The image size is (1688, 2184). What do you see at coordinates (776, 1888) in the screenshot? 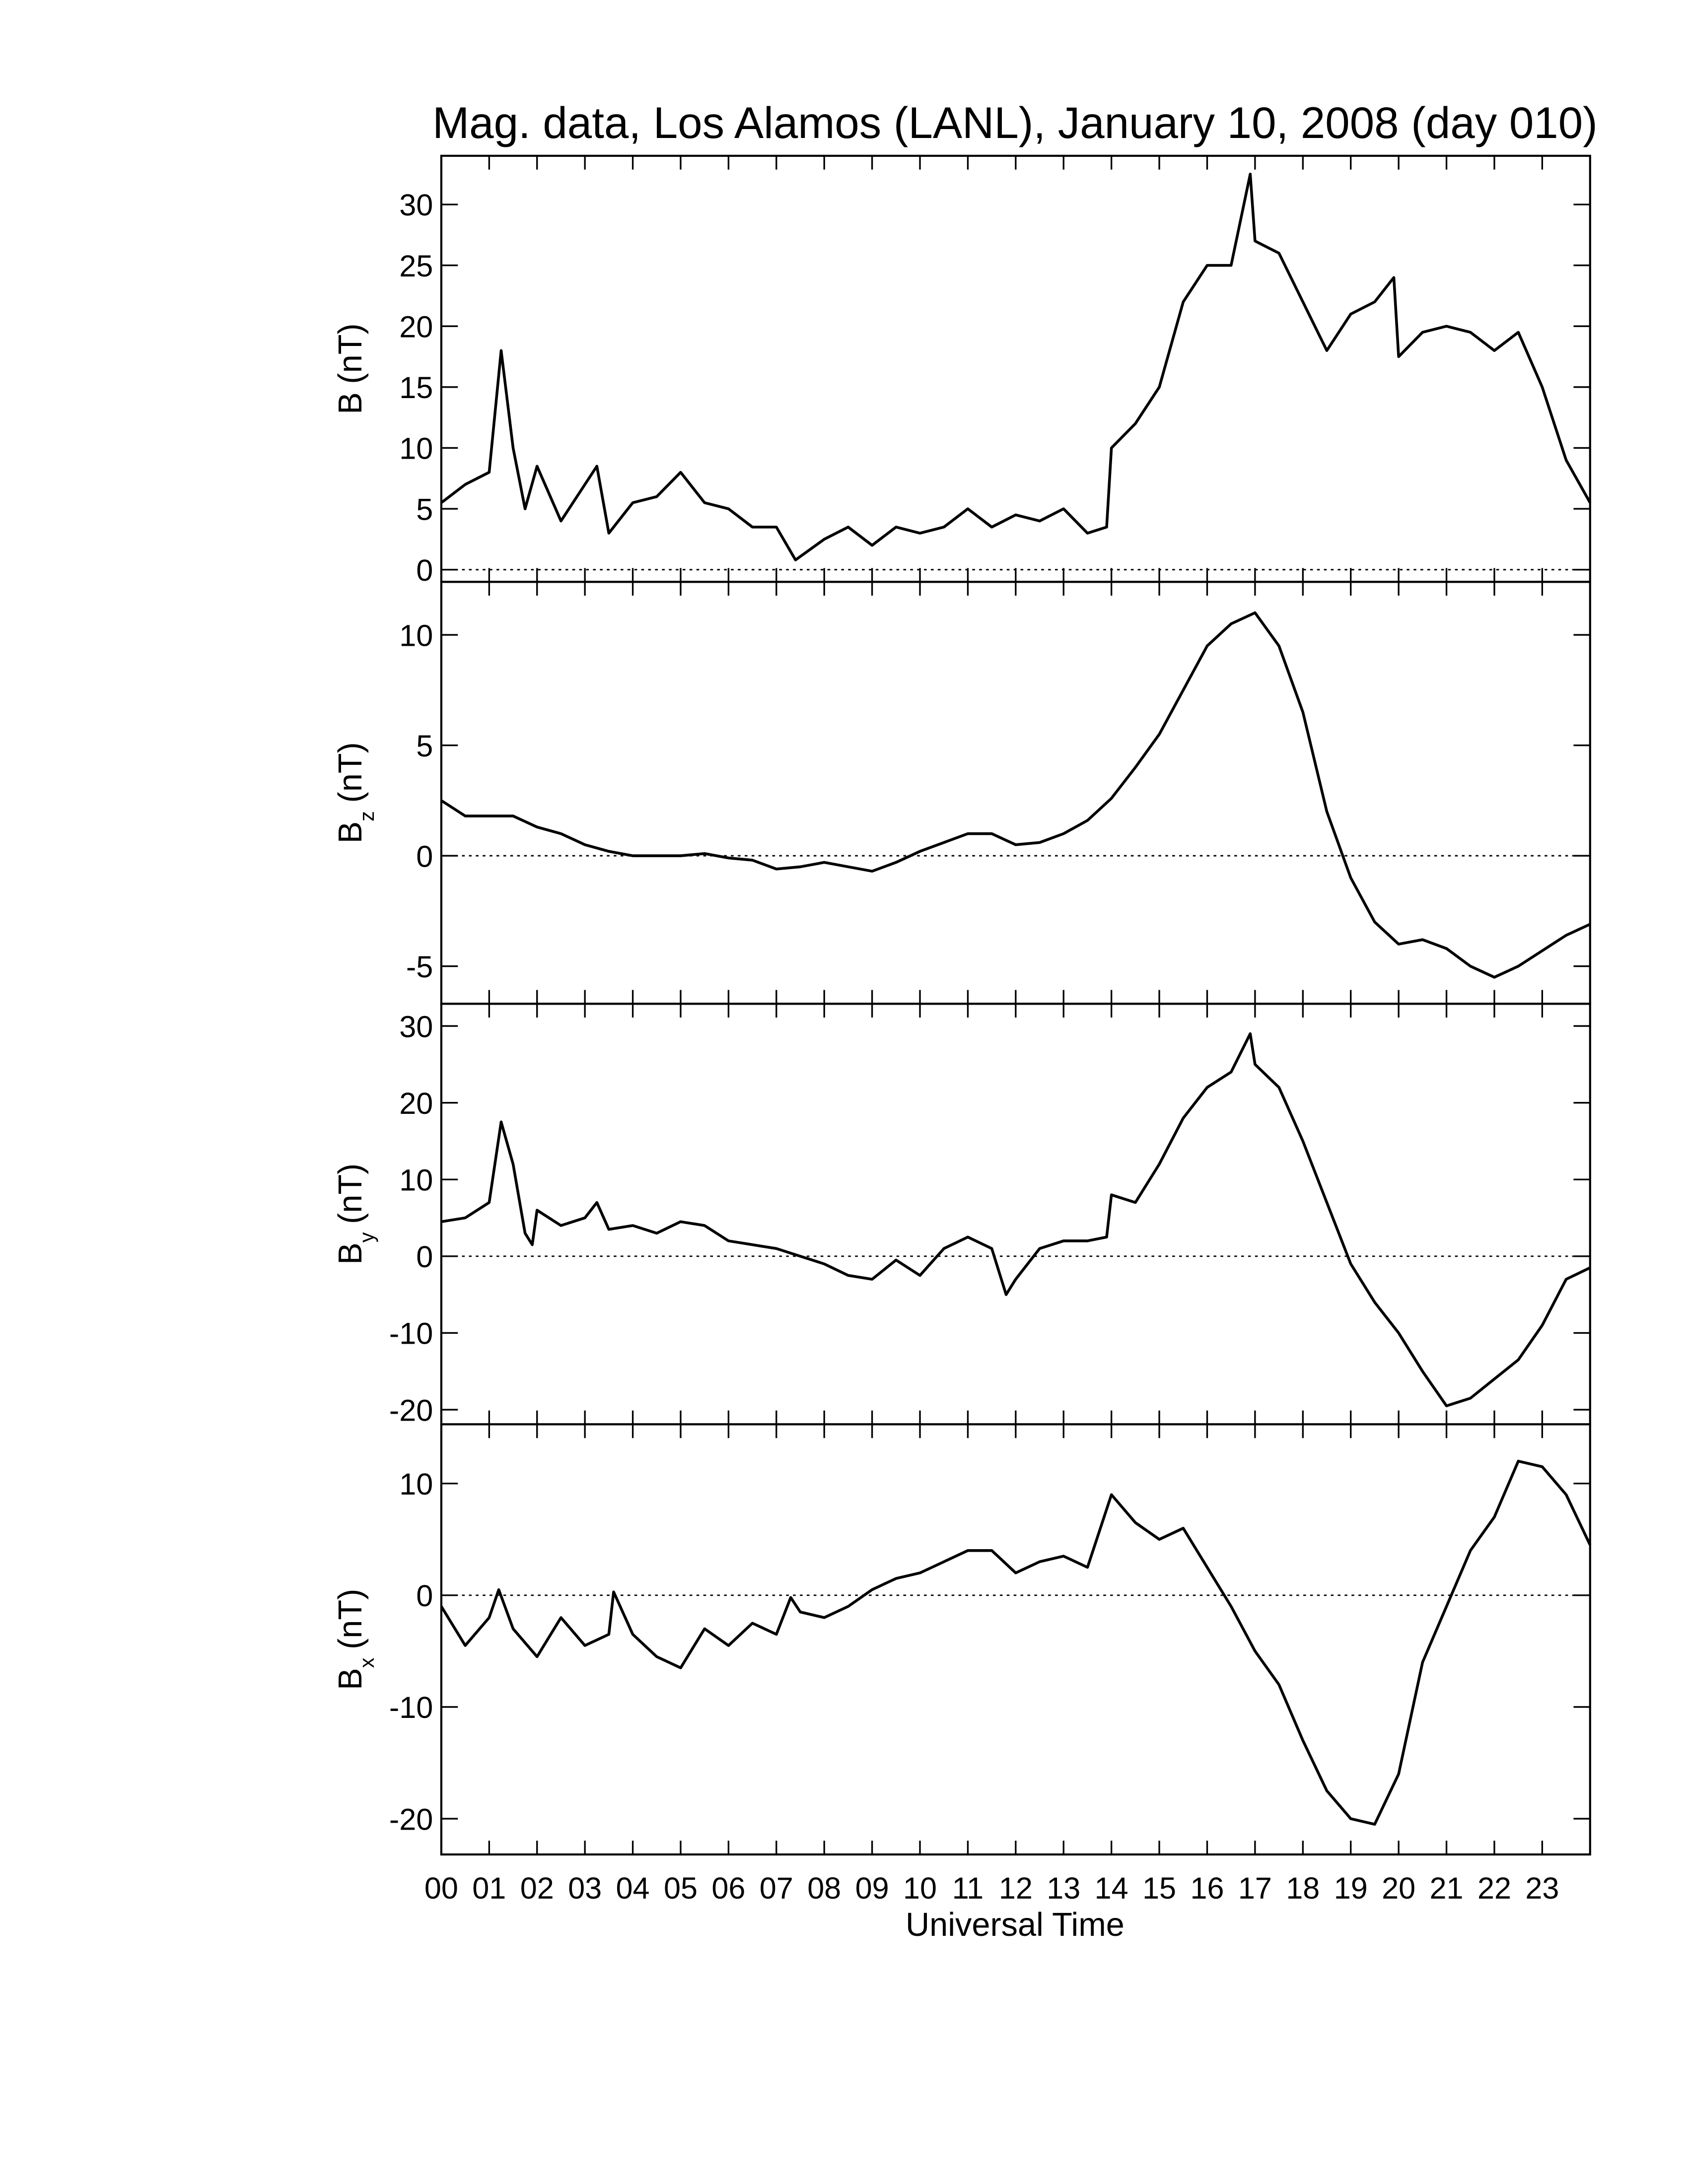
I see `x-tick-label: 07` at bounding box center [776, 1888].